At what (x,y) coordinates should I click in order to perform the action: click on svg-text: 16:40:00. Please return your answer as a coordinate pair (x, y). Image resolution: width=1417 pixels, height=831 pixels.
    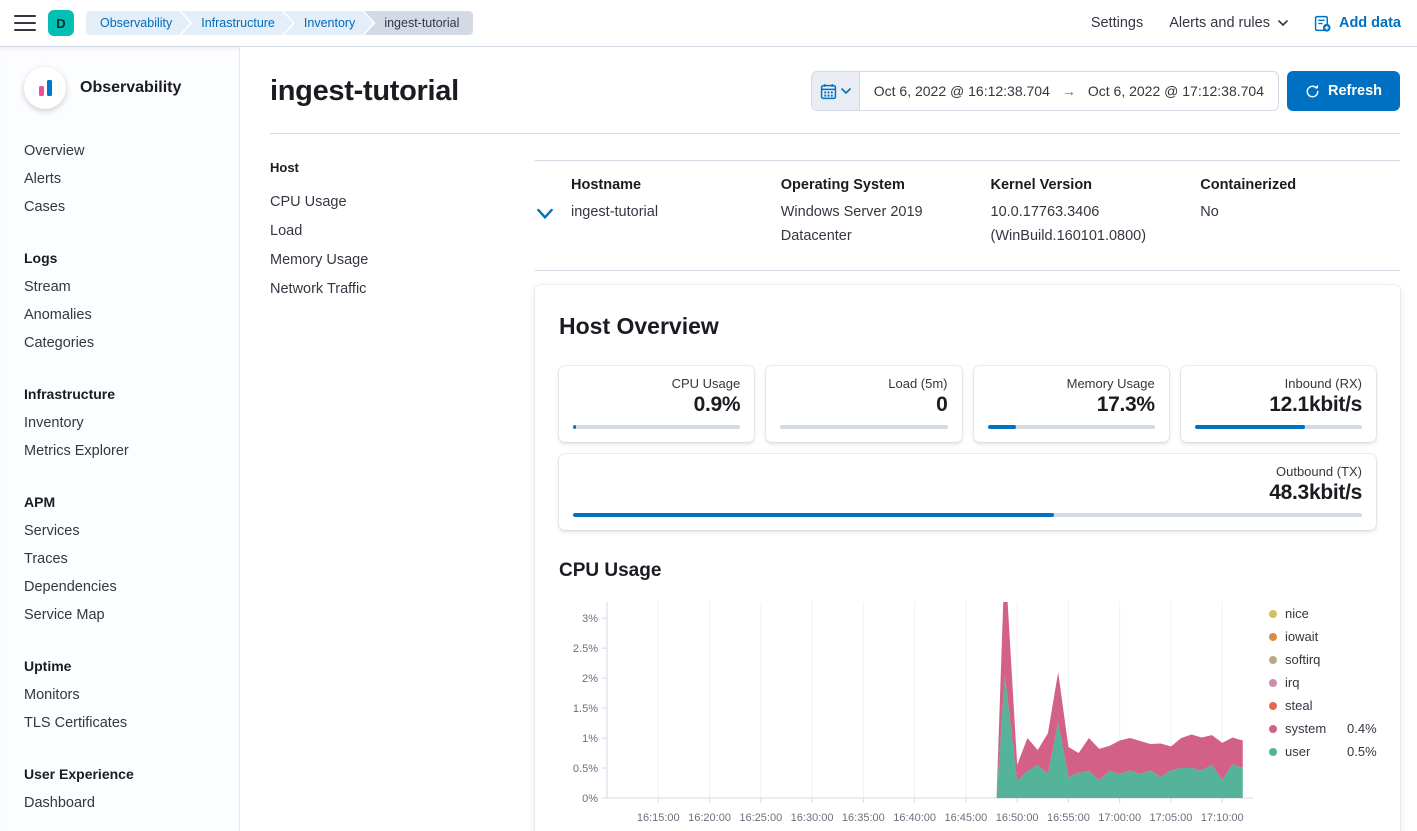
    Looking at the image, I should click on (914, 818).